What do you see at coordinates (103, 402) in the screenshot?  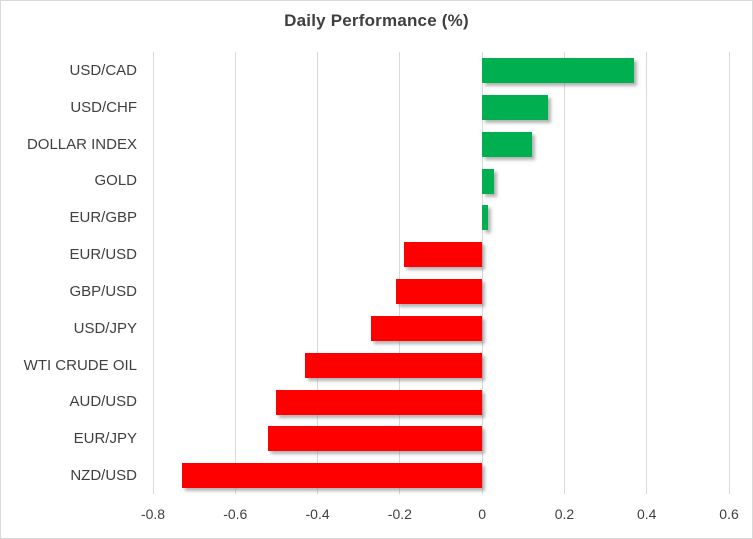 I see `category-label-aud-usd: AUD/USD` at bounding box center [103, 402].